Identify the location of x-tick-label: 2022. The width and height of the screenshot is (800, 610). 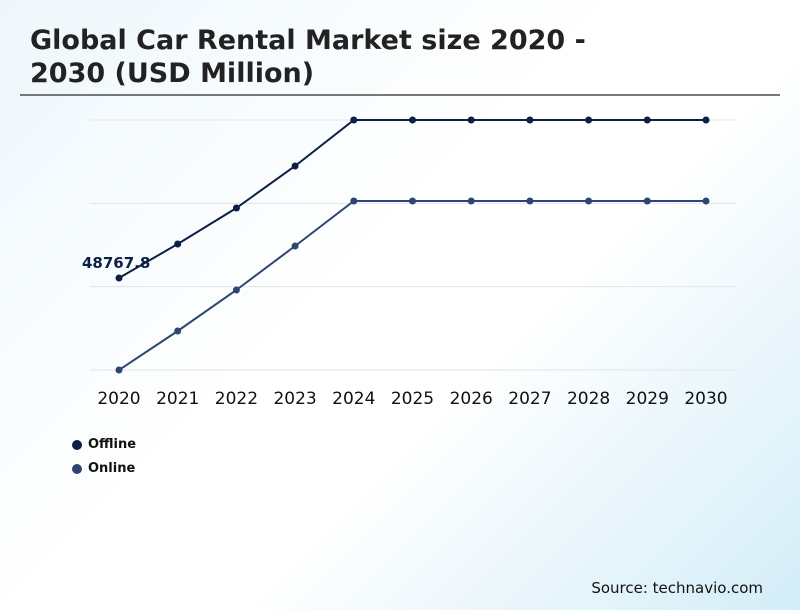
(236, 399).